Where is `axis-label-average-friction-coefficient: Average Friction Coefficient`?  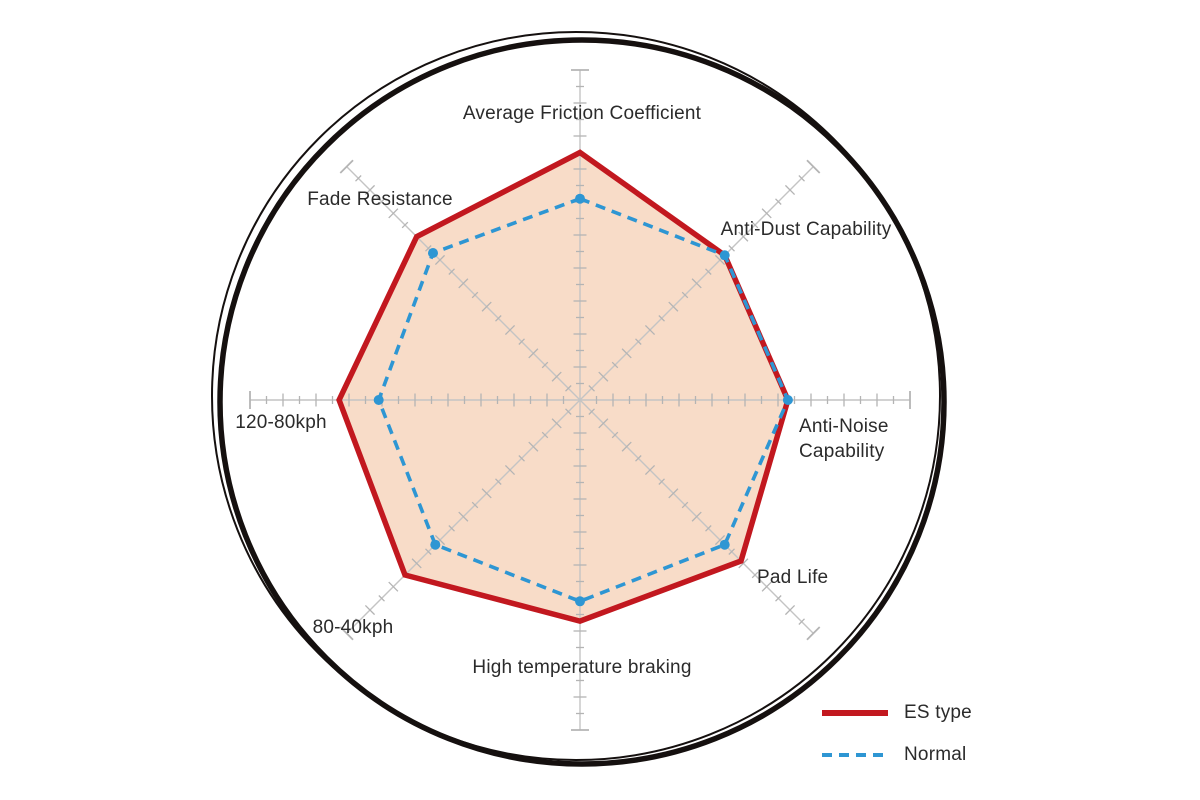
axis-label-average-friction-coefficient: Average Friction Coefficient is located at coordinates (582, 113).